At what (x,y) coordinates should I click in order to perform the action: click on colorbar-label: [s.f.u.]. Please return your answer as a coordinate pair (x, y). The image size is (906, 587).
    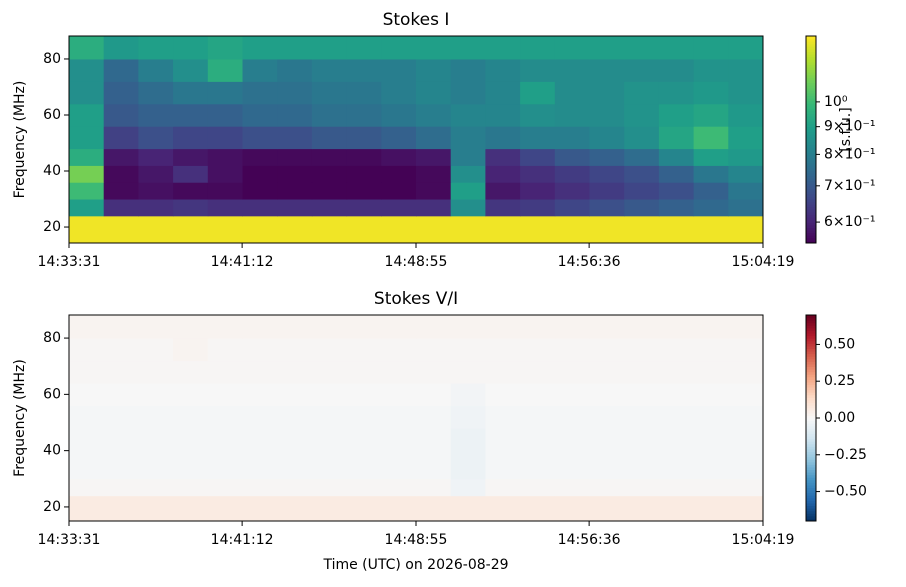
    Looking at the image, I should click on (846, 129).